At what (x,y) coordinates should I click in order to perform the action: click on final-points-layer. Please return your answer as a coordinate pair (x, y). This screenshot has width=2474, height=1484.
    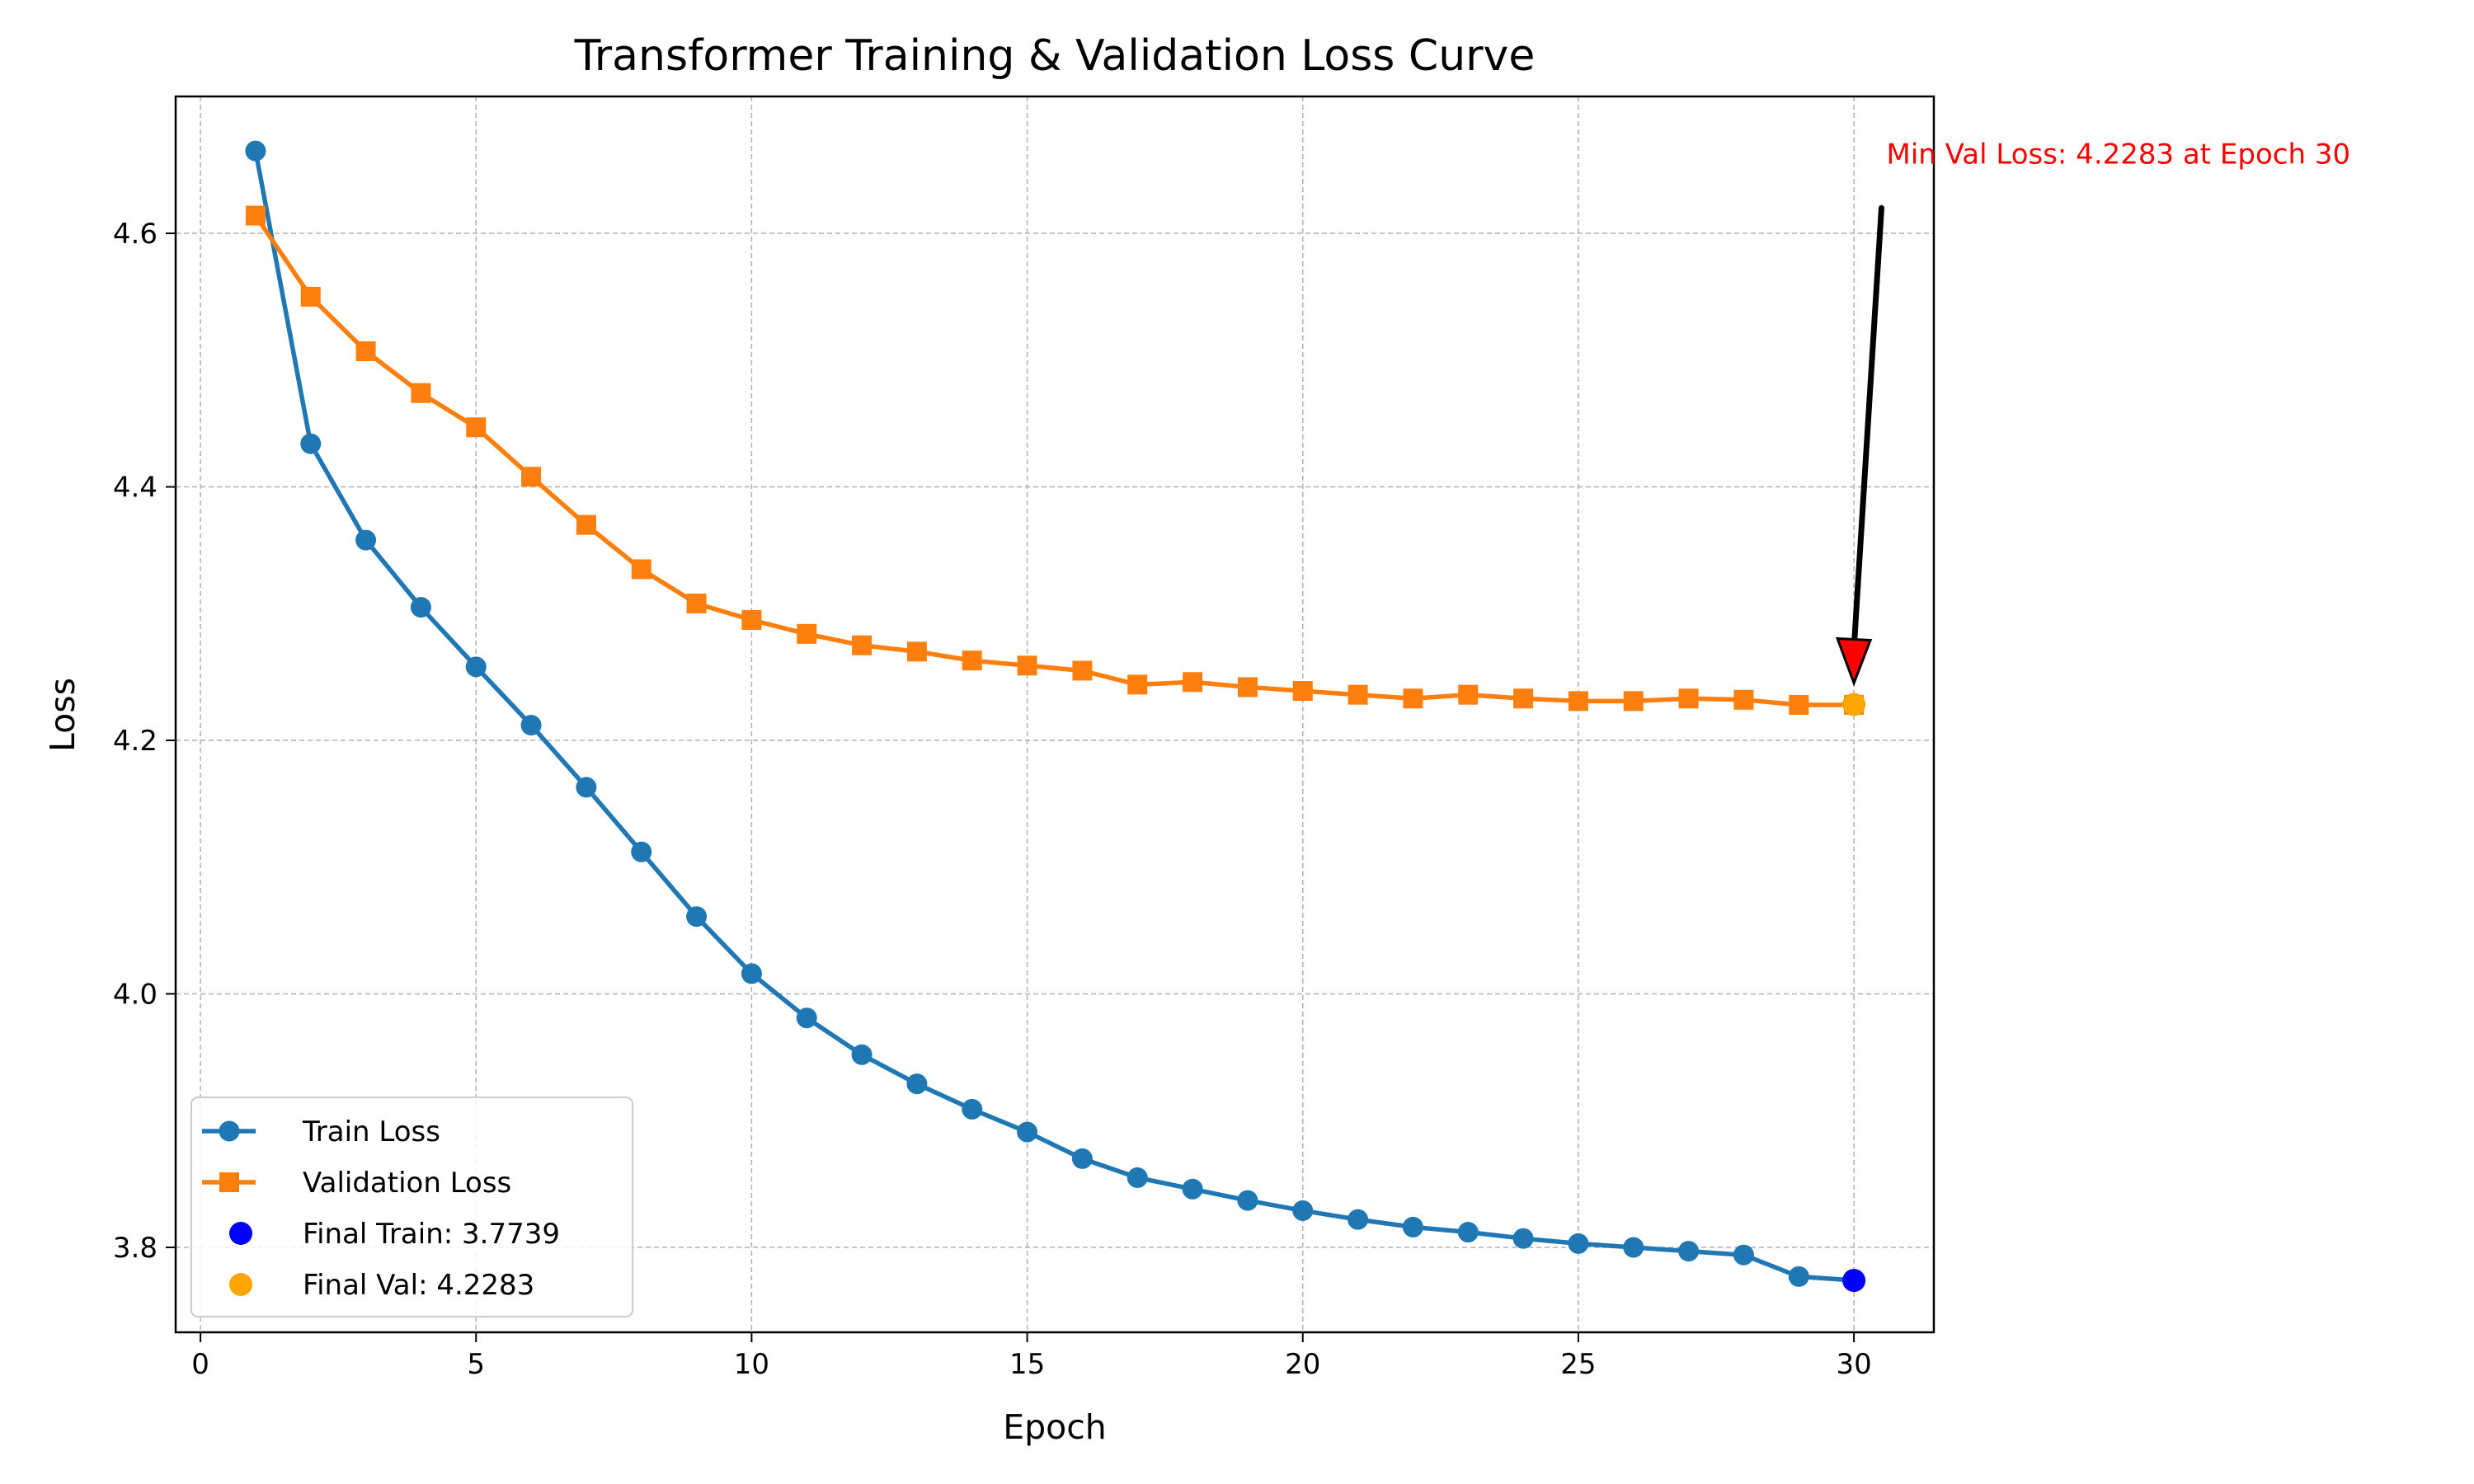
    Looking at the image, I should click on (1854, 993).